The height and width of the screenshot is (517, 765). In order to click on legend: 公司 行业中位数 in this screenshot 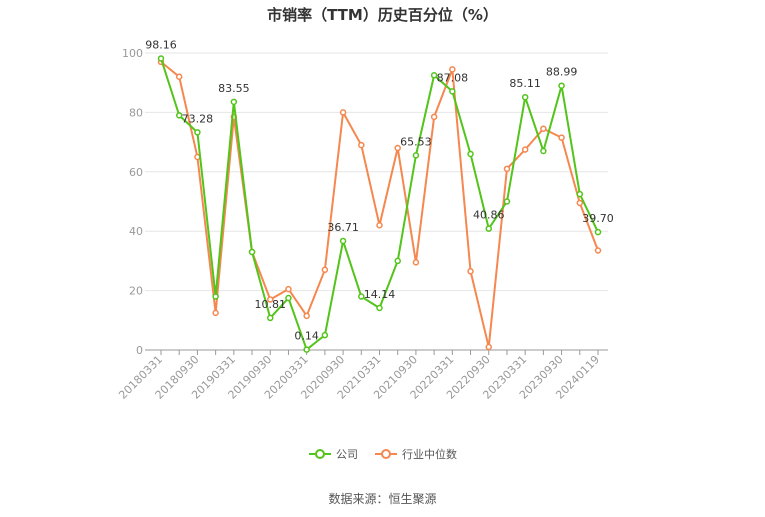, I will do `click(382, 454)`.